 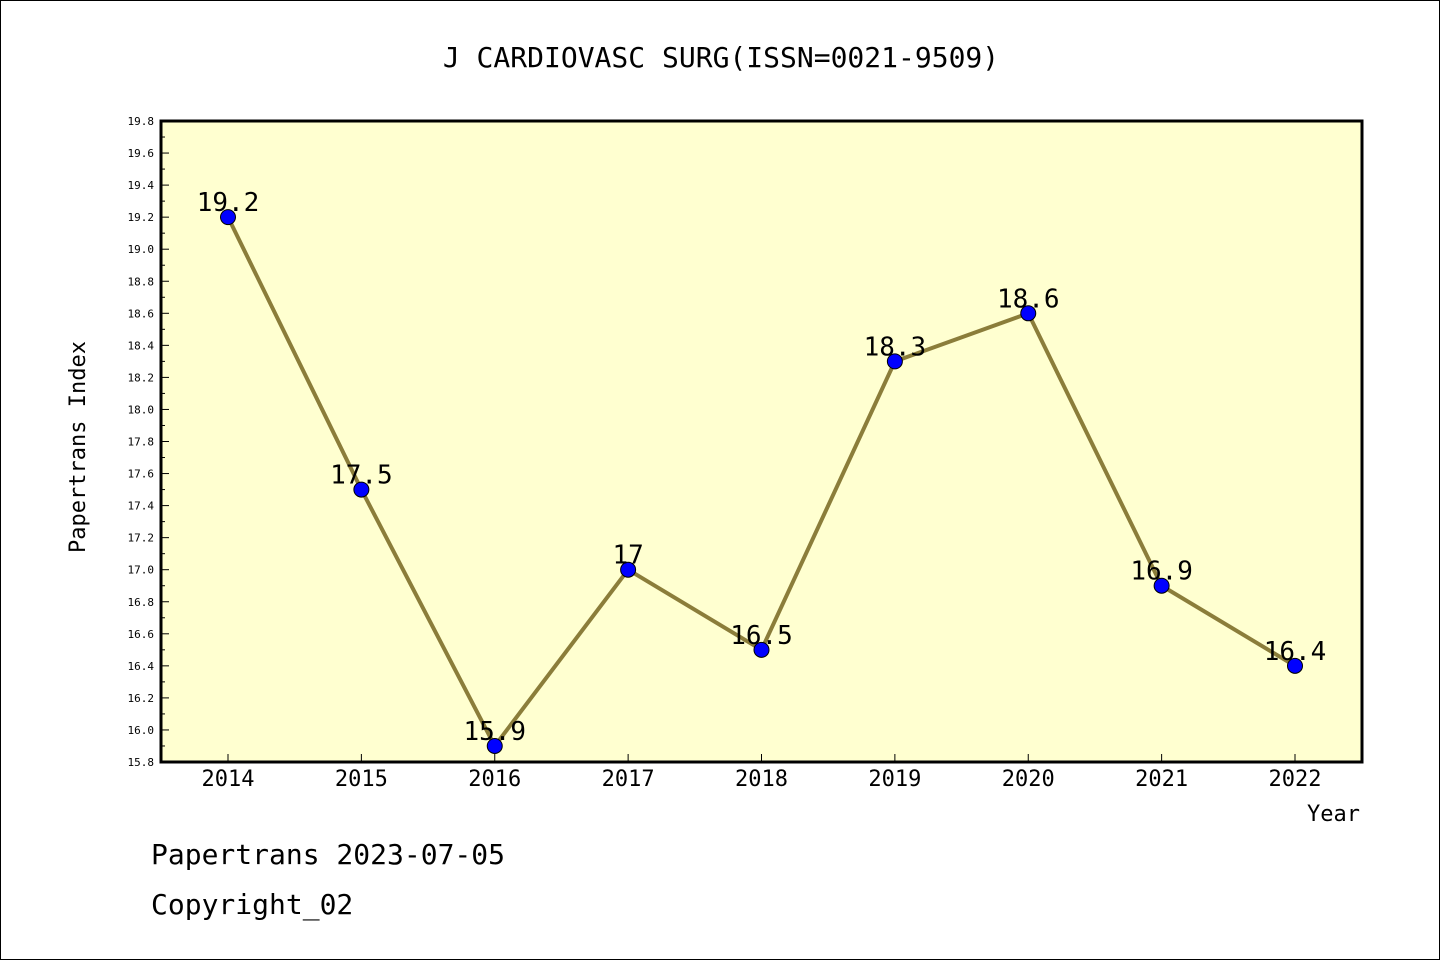 I want to click on data-label: 17, so click(x=627, y=556).